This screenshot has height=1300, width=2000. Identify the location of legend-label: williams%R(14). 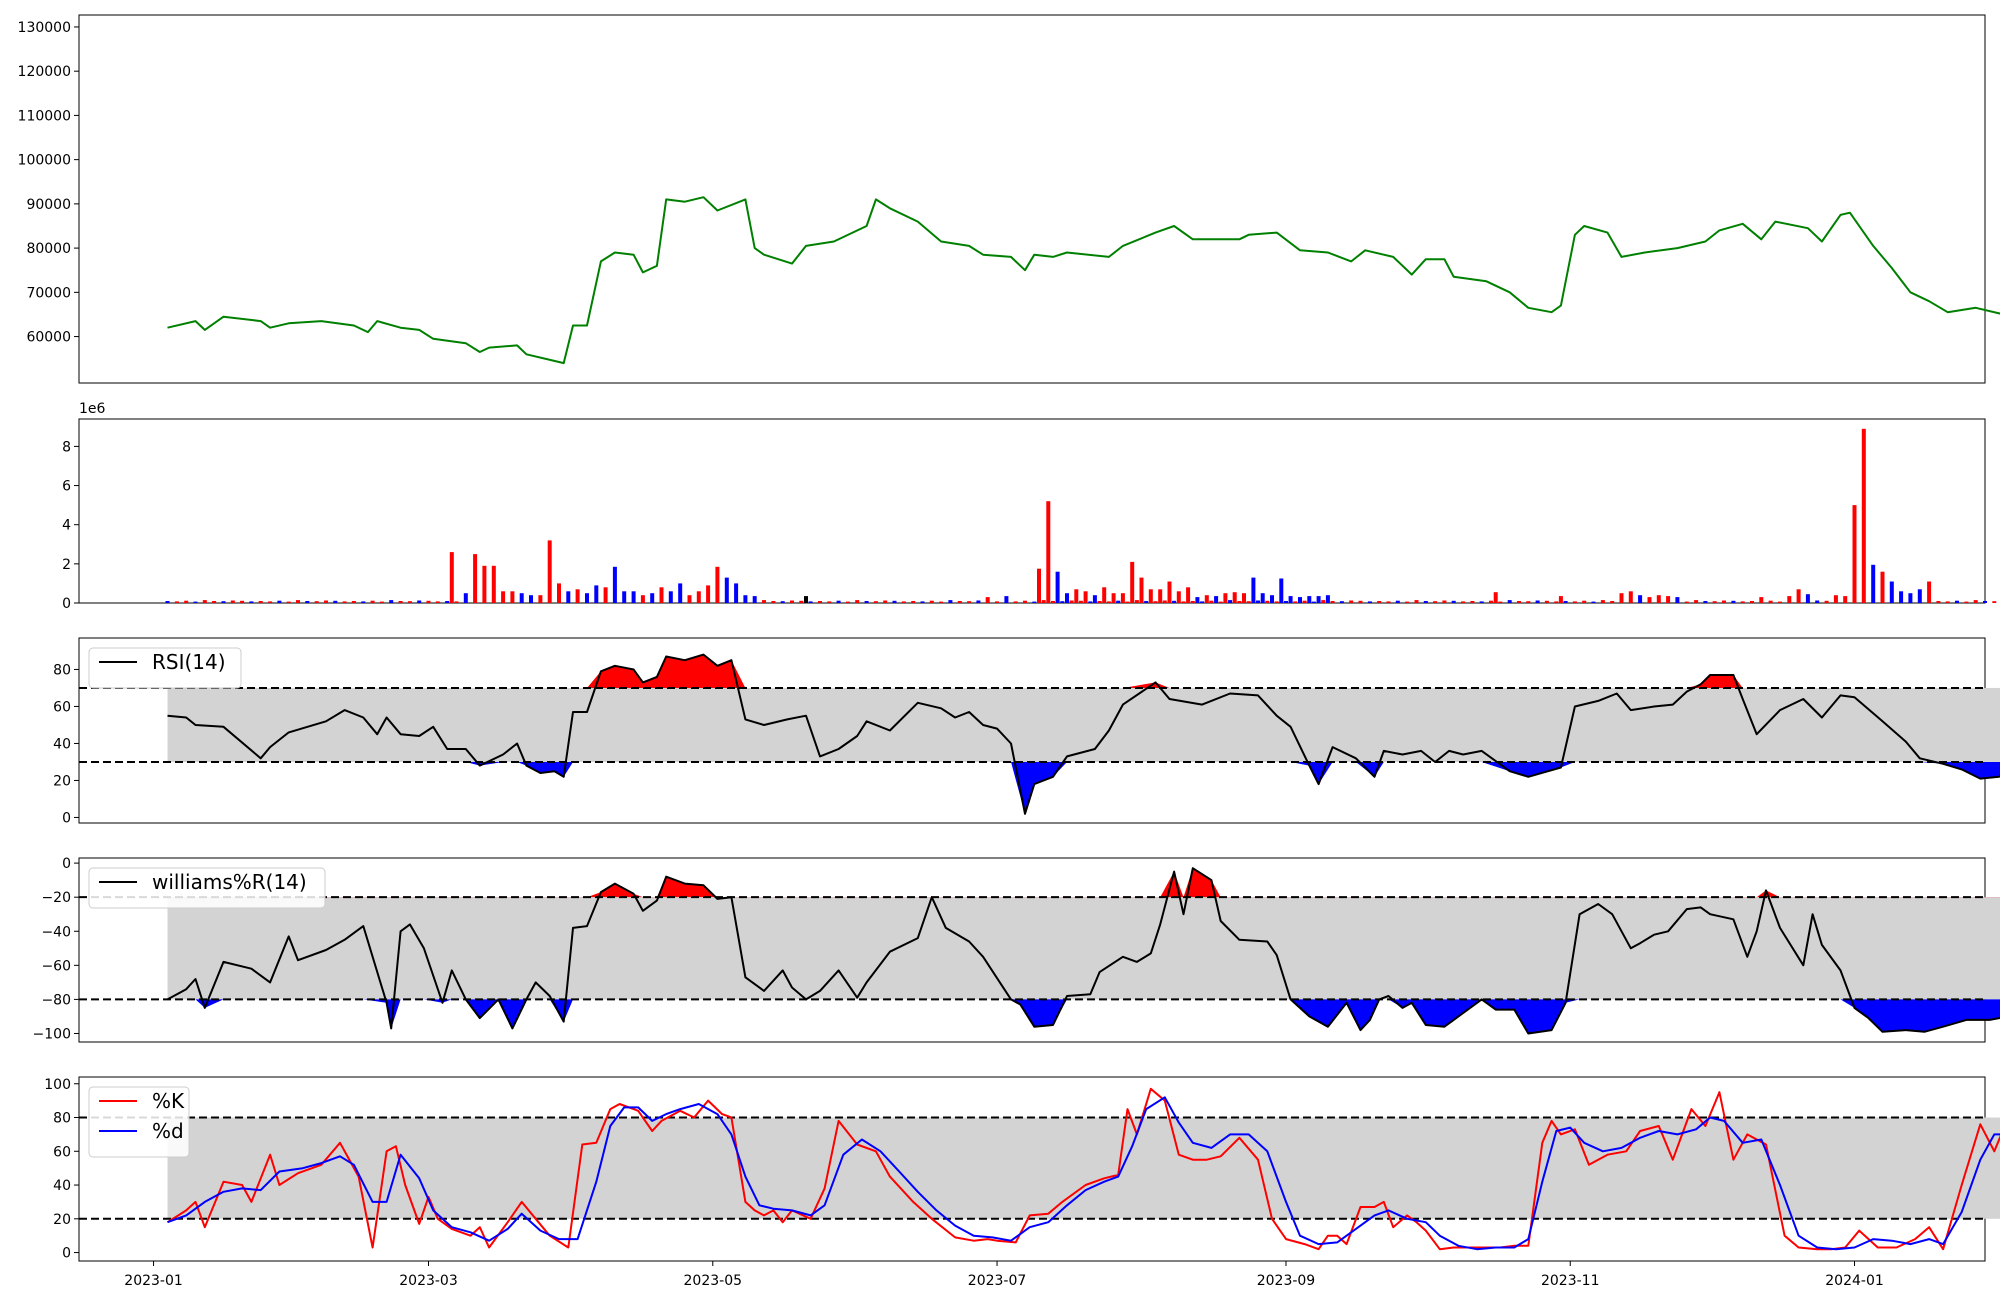
(229, 882).